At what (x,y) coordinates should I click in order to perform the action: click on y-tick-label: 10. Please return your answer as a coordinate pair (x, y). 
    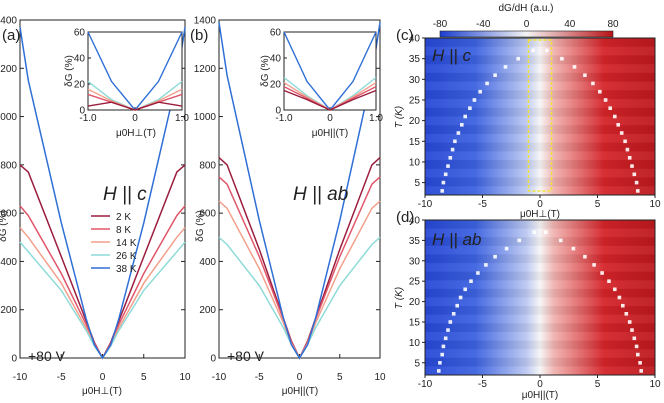
    Looking at the image, I should click on (415, 162).